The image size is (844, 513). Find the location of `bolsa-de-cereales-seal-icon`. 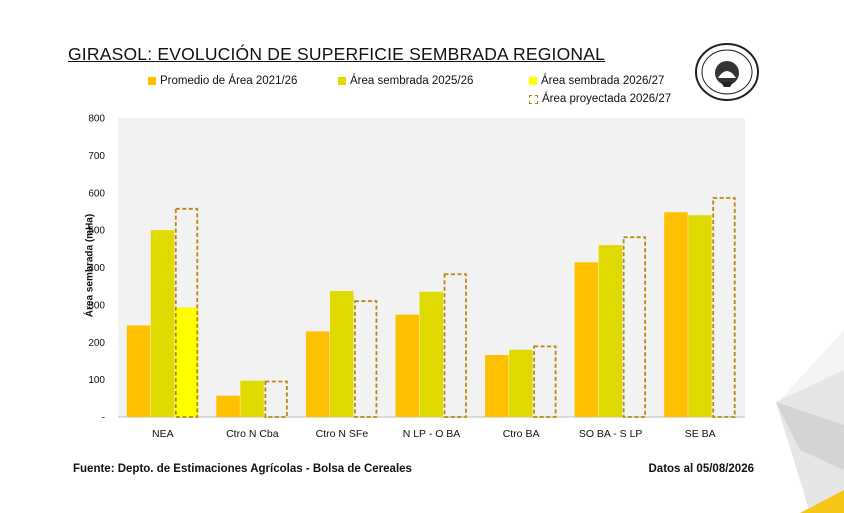

bolsa-de-cereales-seal-icon is located at coordinates (727, 72).